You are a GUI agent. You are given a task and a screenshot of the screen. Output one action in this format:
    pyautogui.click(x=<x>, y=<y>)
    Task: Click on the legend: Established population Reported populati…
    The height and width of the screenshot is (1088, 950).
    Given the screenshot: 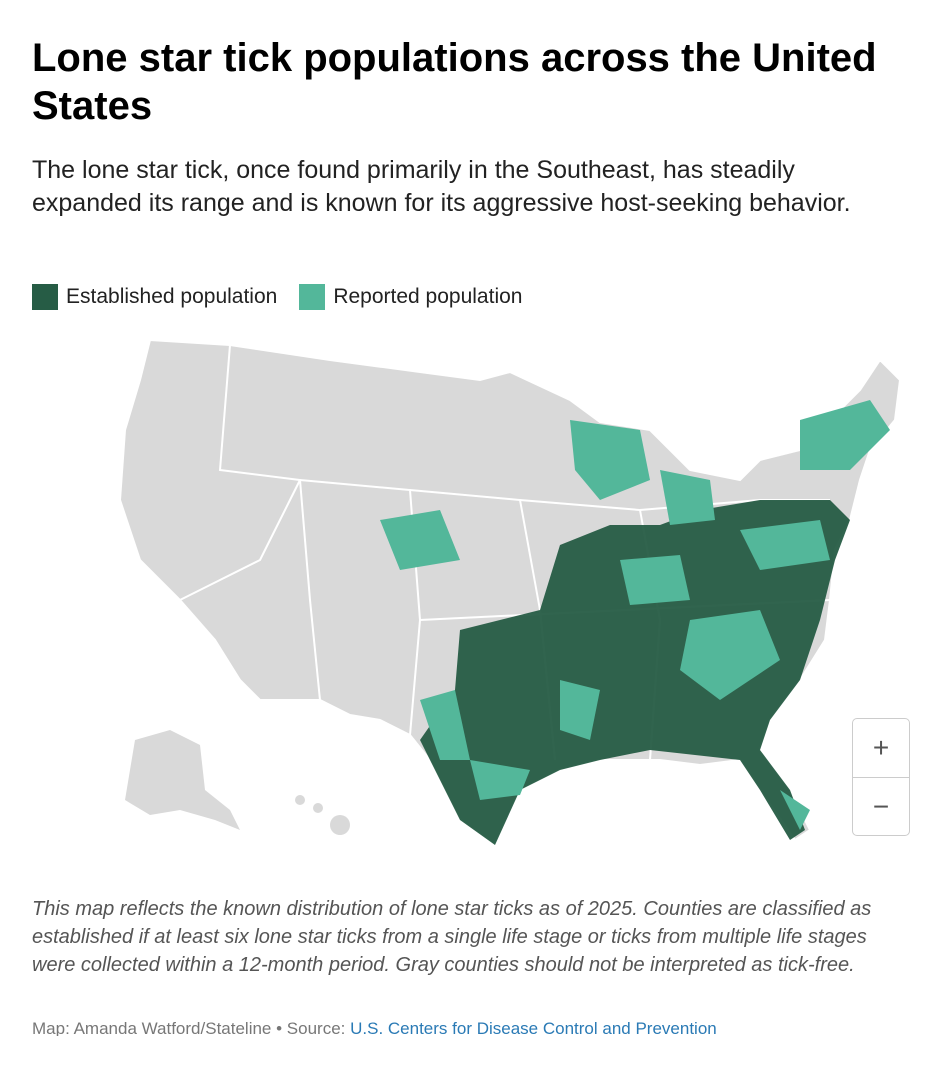 What is the action you would take?
    pyautogui.click(x=277, y=297)
    